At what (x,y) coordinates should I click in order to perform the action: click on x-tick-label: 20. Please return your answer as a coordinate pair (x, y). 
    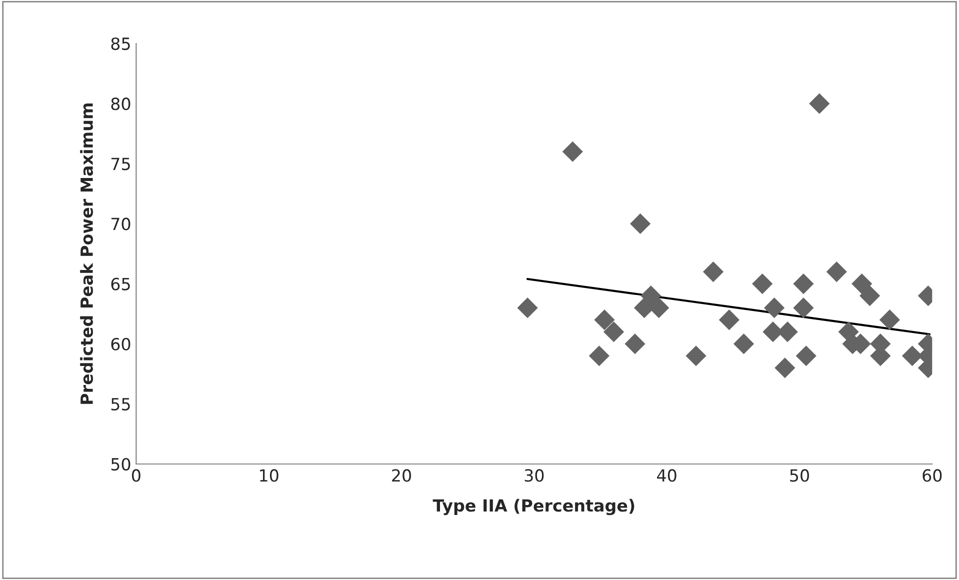
    Looking at the image, I should click on (401, 475).